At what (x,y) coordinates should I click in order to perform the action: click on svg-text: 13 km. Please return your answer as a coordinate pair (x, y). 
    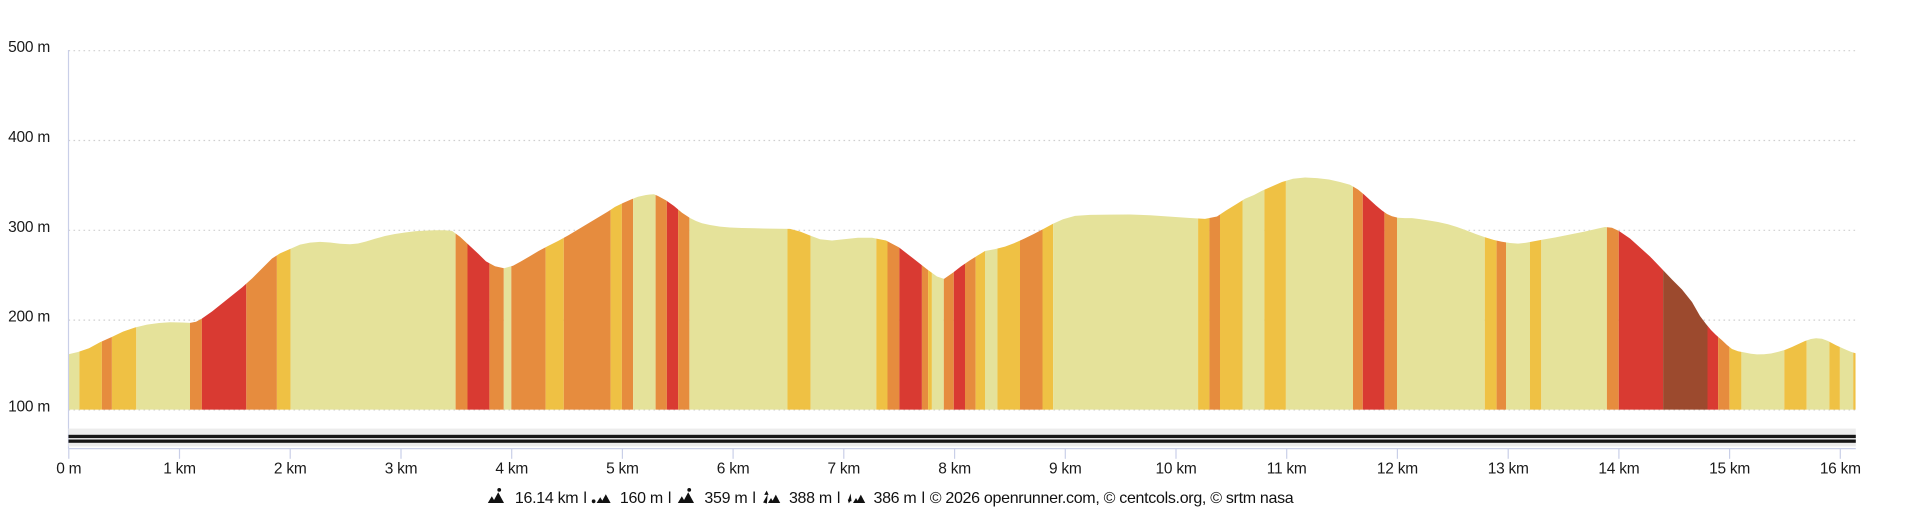
    Looking at the image, I should click on (1508, 469).